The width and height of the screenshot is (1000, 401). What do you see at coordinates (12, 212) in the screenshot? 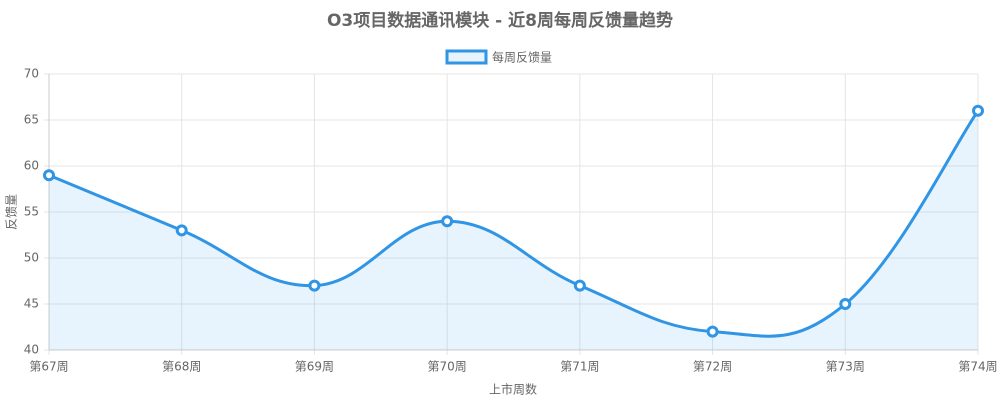
I see `y-axis-label: 反馈量` at bounding box center [12, 212].